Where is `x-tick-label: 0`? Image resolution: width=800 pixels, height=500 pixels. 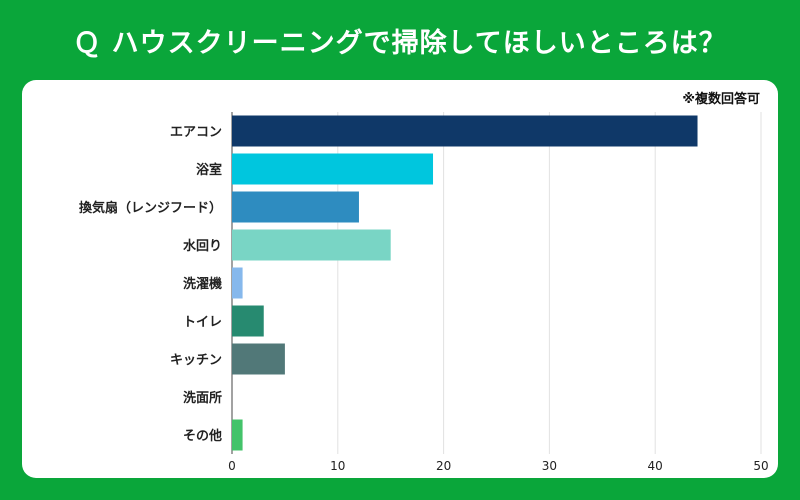 x-tick-label: 0 is located at coordinates (232, 466).